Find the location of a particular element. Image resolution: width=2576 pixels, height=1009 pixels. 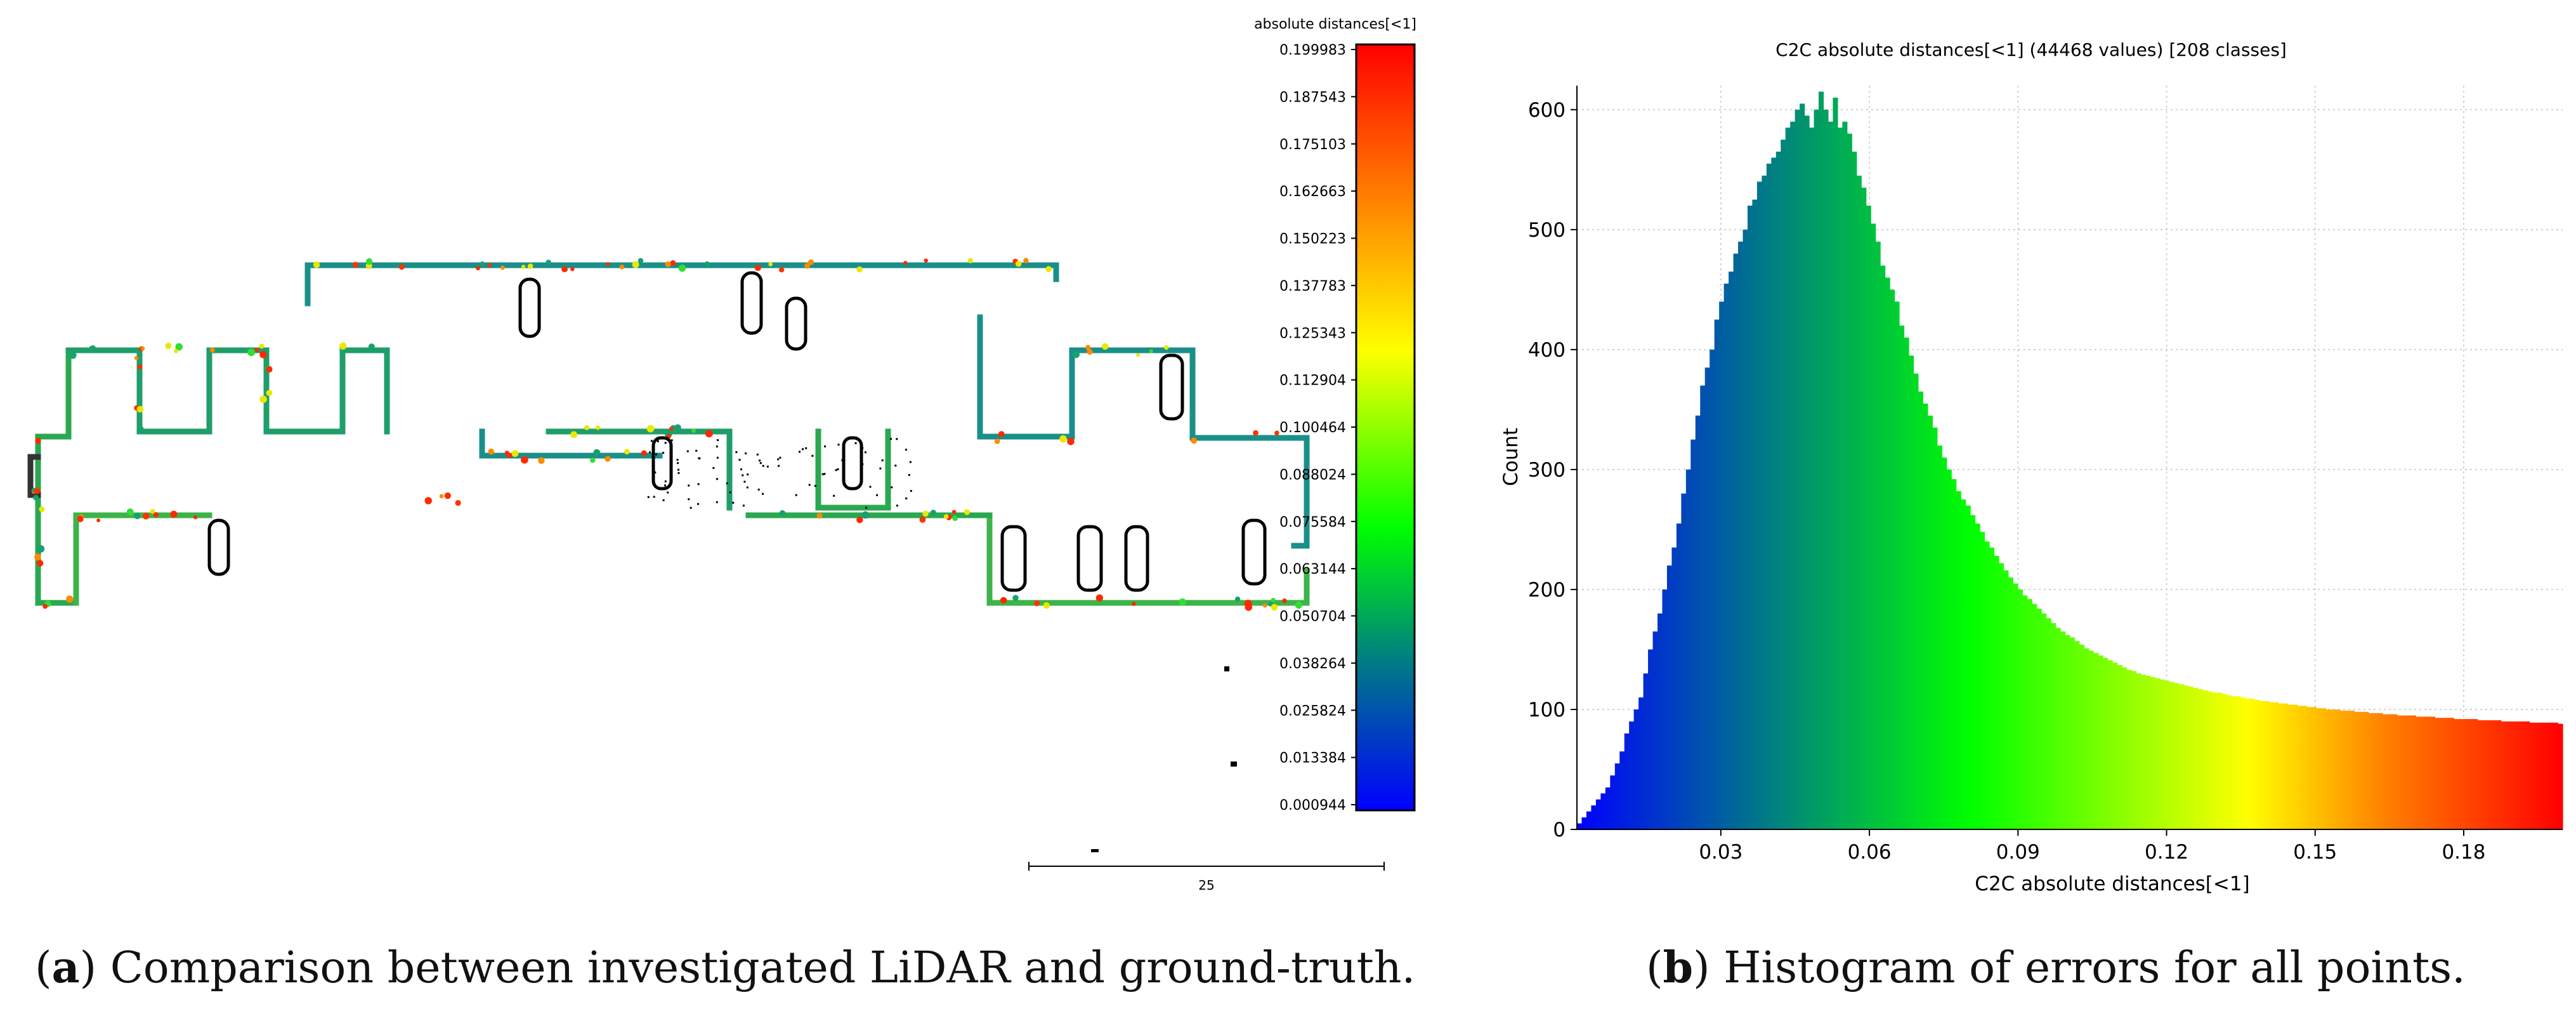

colorbar-tick-label: 0.150223 is located at coordinates (1313, 239).